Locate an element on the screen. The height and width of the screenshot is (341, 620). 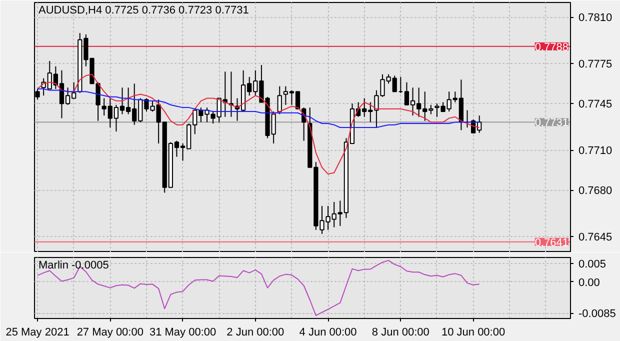
y-tick-label: 0.7810 is located at coordinates (595, 18).